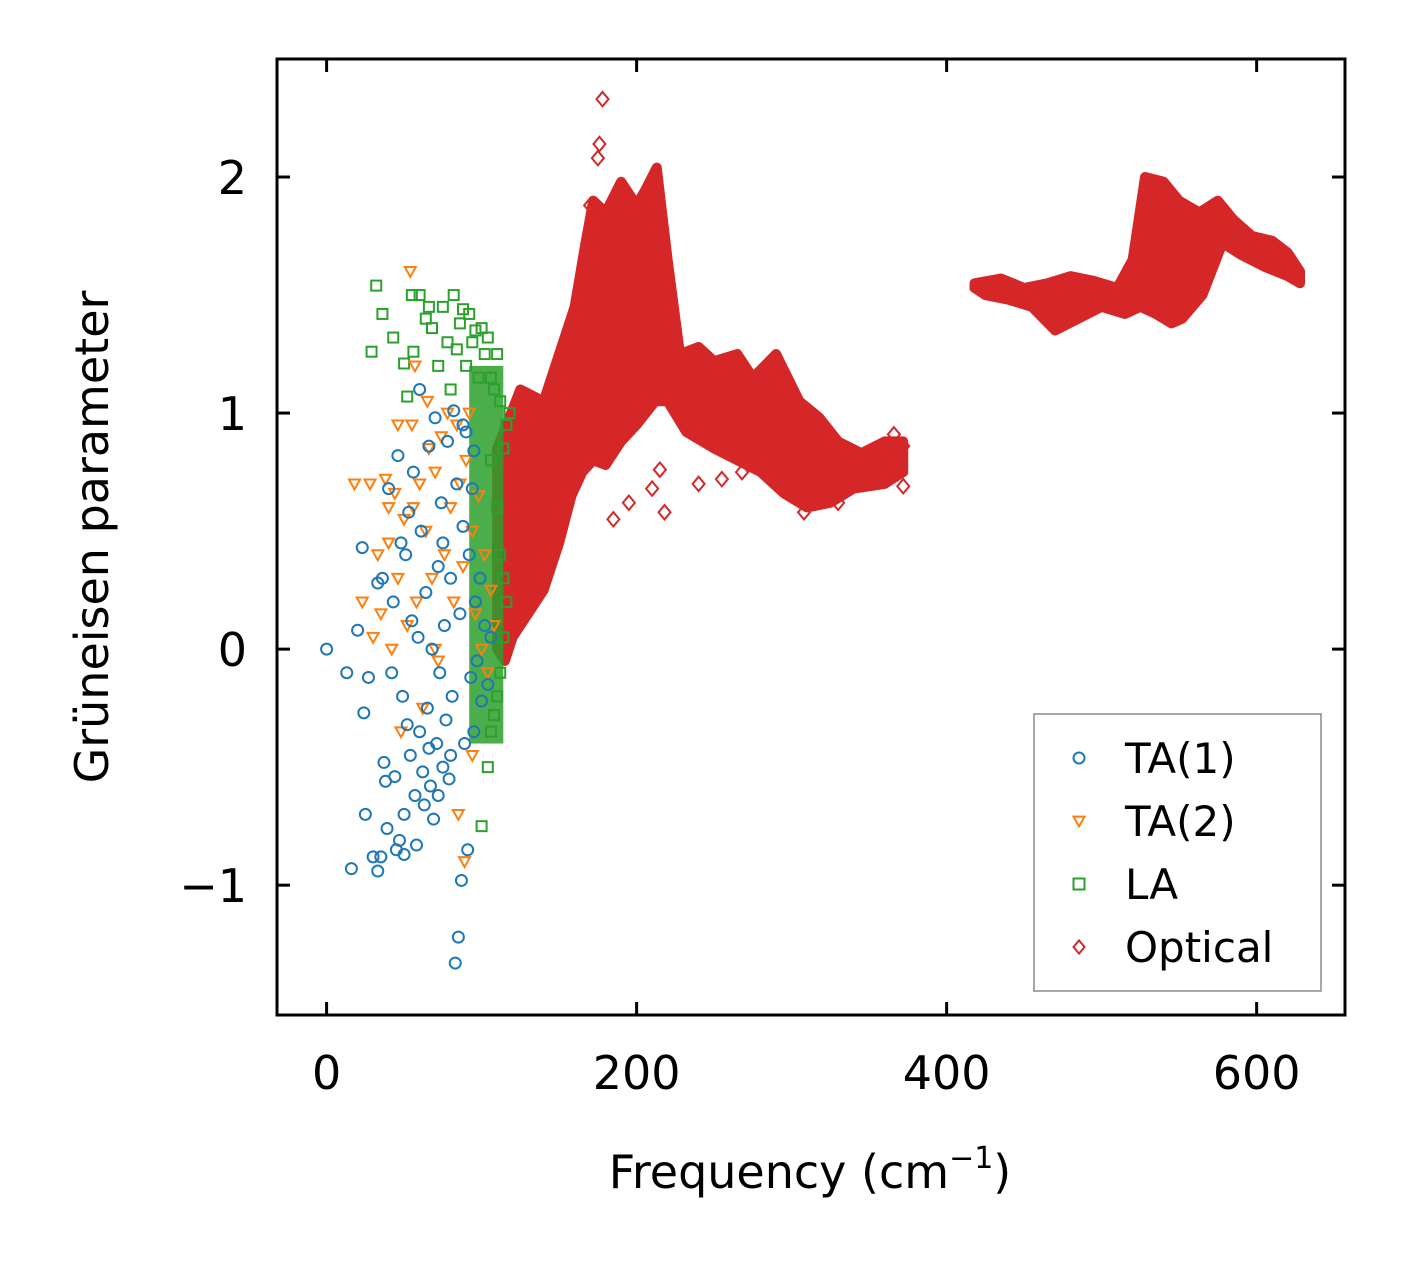  What do you see at coordinates (92, 536) in the screenshot?
I see `y-axis-title: Grüneisen parameter` at bounding box center [92, 536].